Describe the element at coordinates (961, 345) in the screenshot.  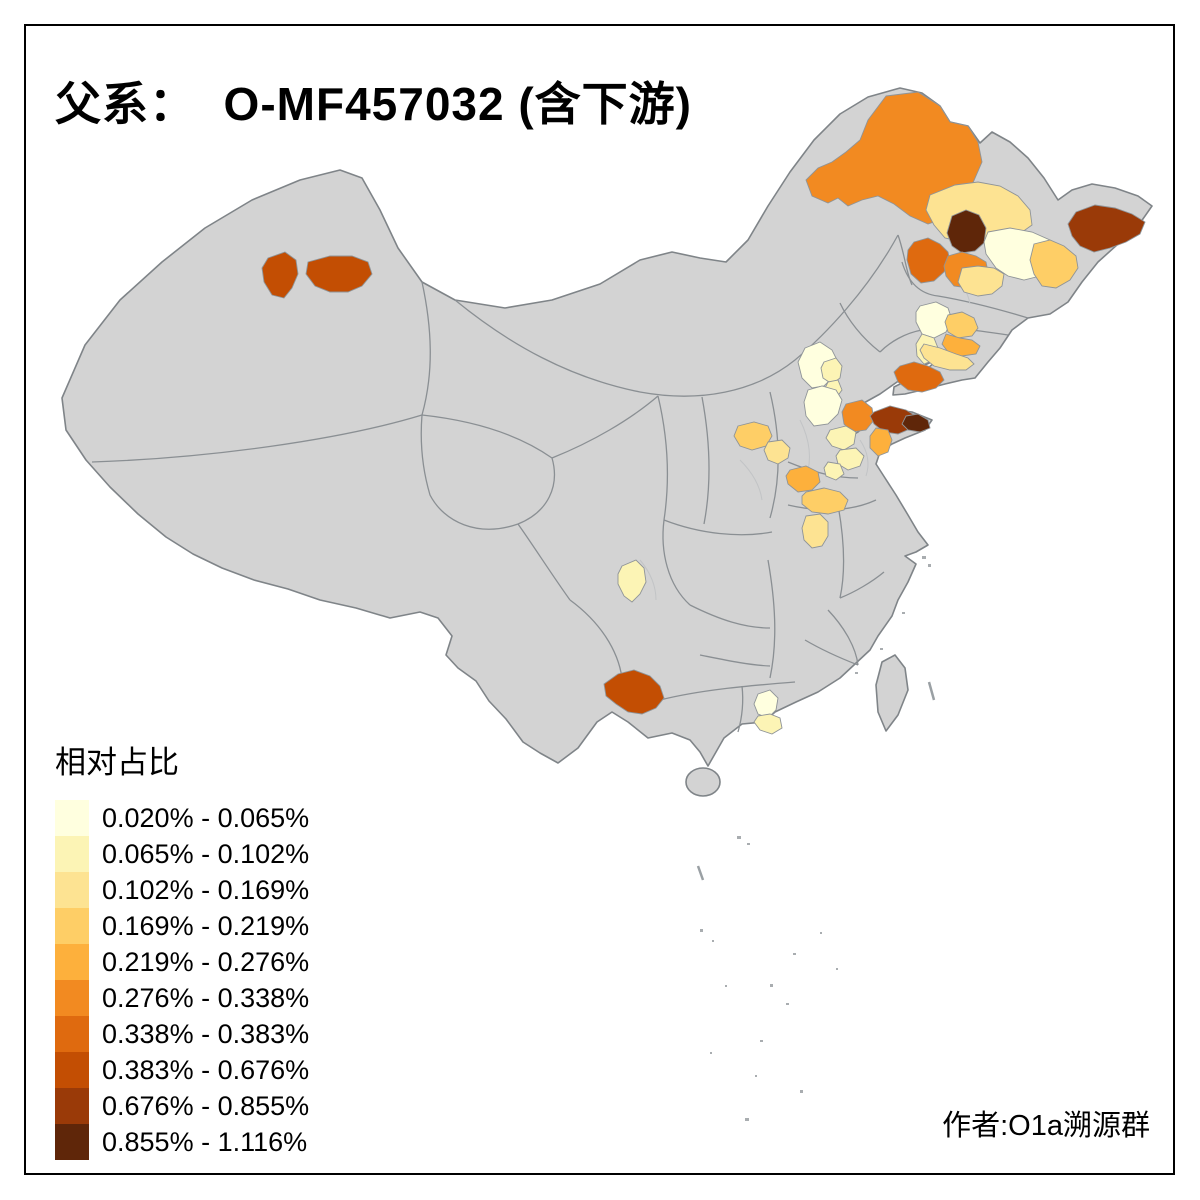
I see `region-benxi` at that location.